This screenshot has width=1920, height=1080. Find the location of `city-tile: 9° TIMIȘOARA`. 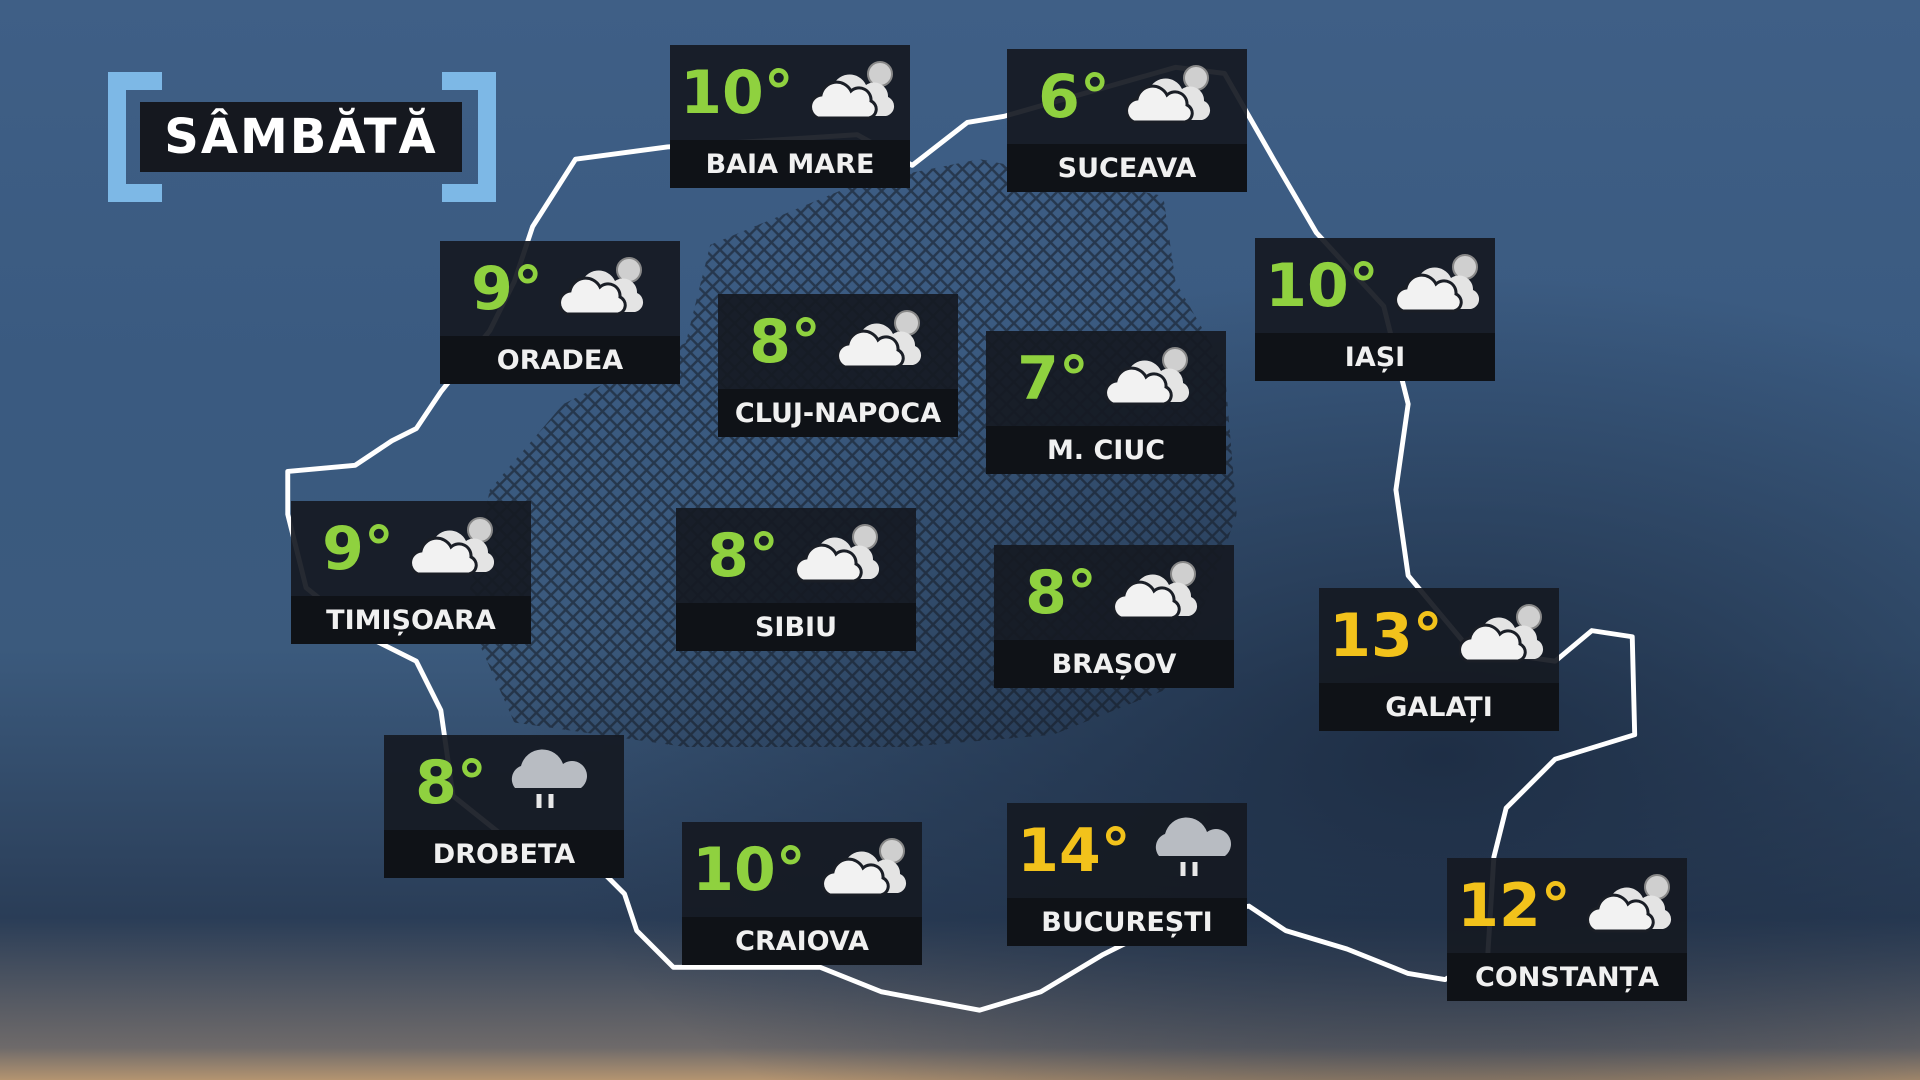

city-tile: 9° TIMIȘOARA is located at coordinates (411, 572).